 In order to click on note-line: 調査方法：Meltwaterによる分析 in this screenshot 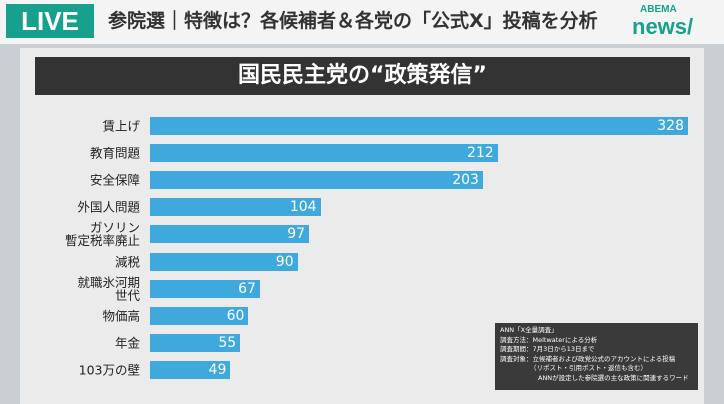, I will do `click(549, 339)`.